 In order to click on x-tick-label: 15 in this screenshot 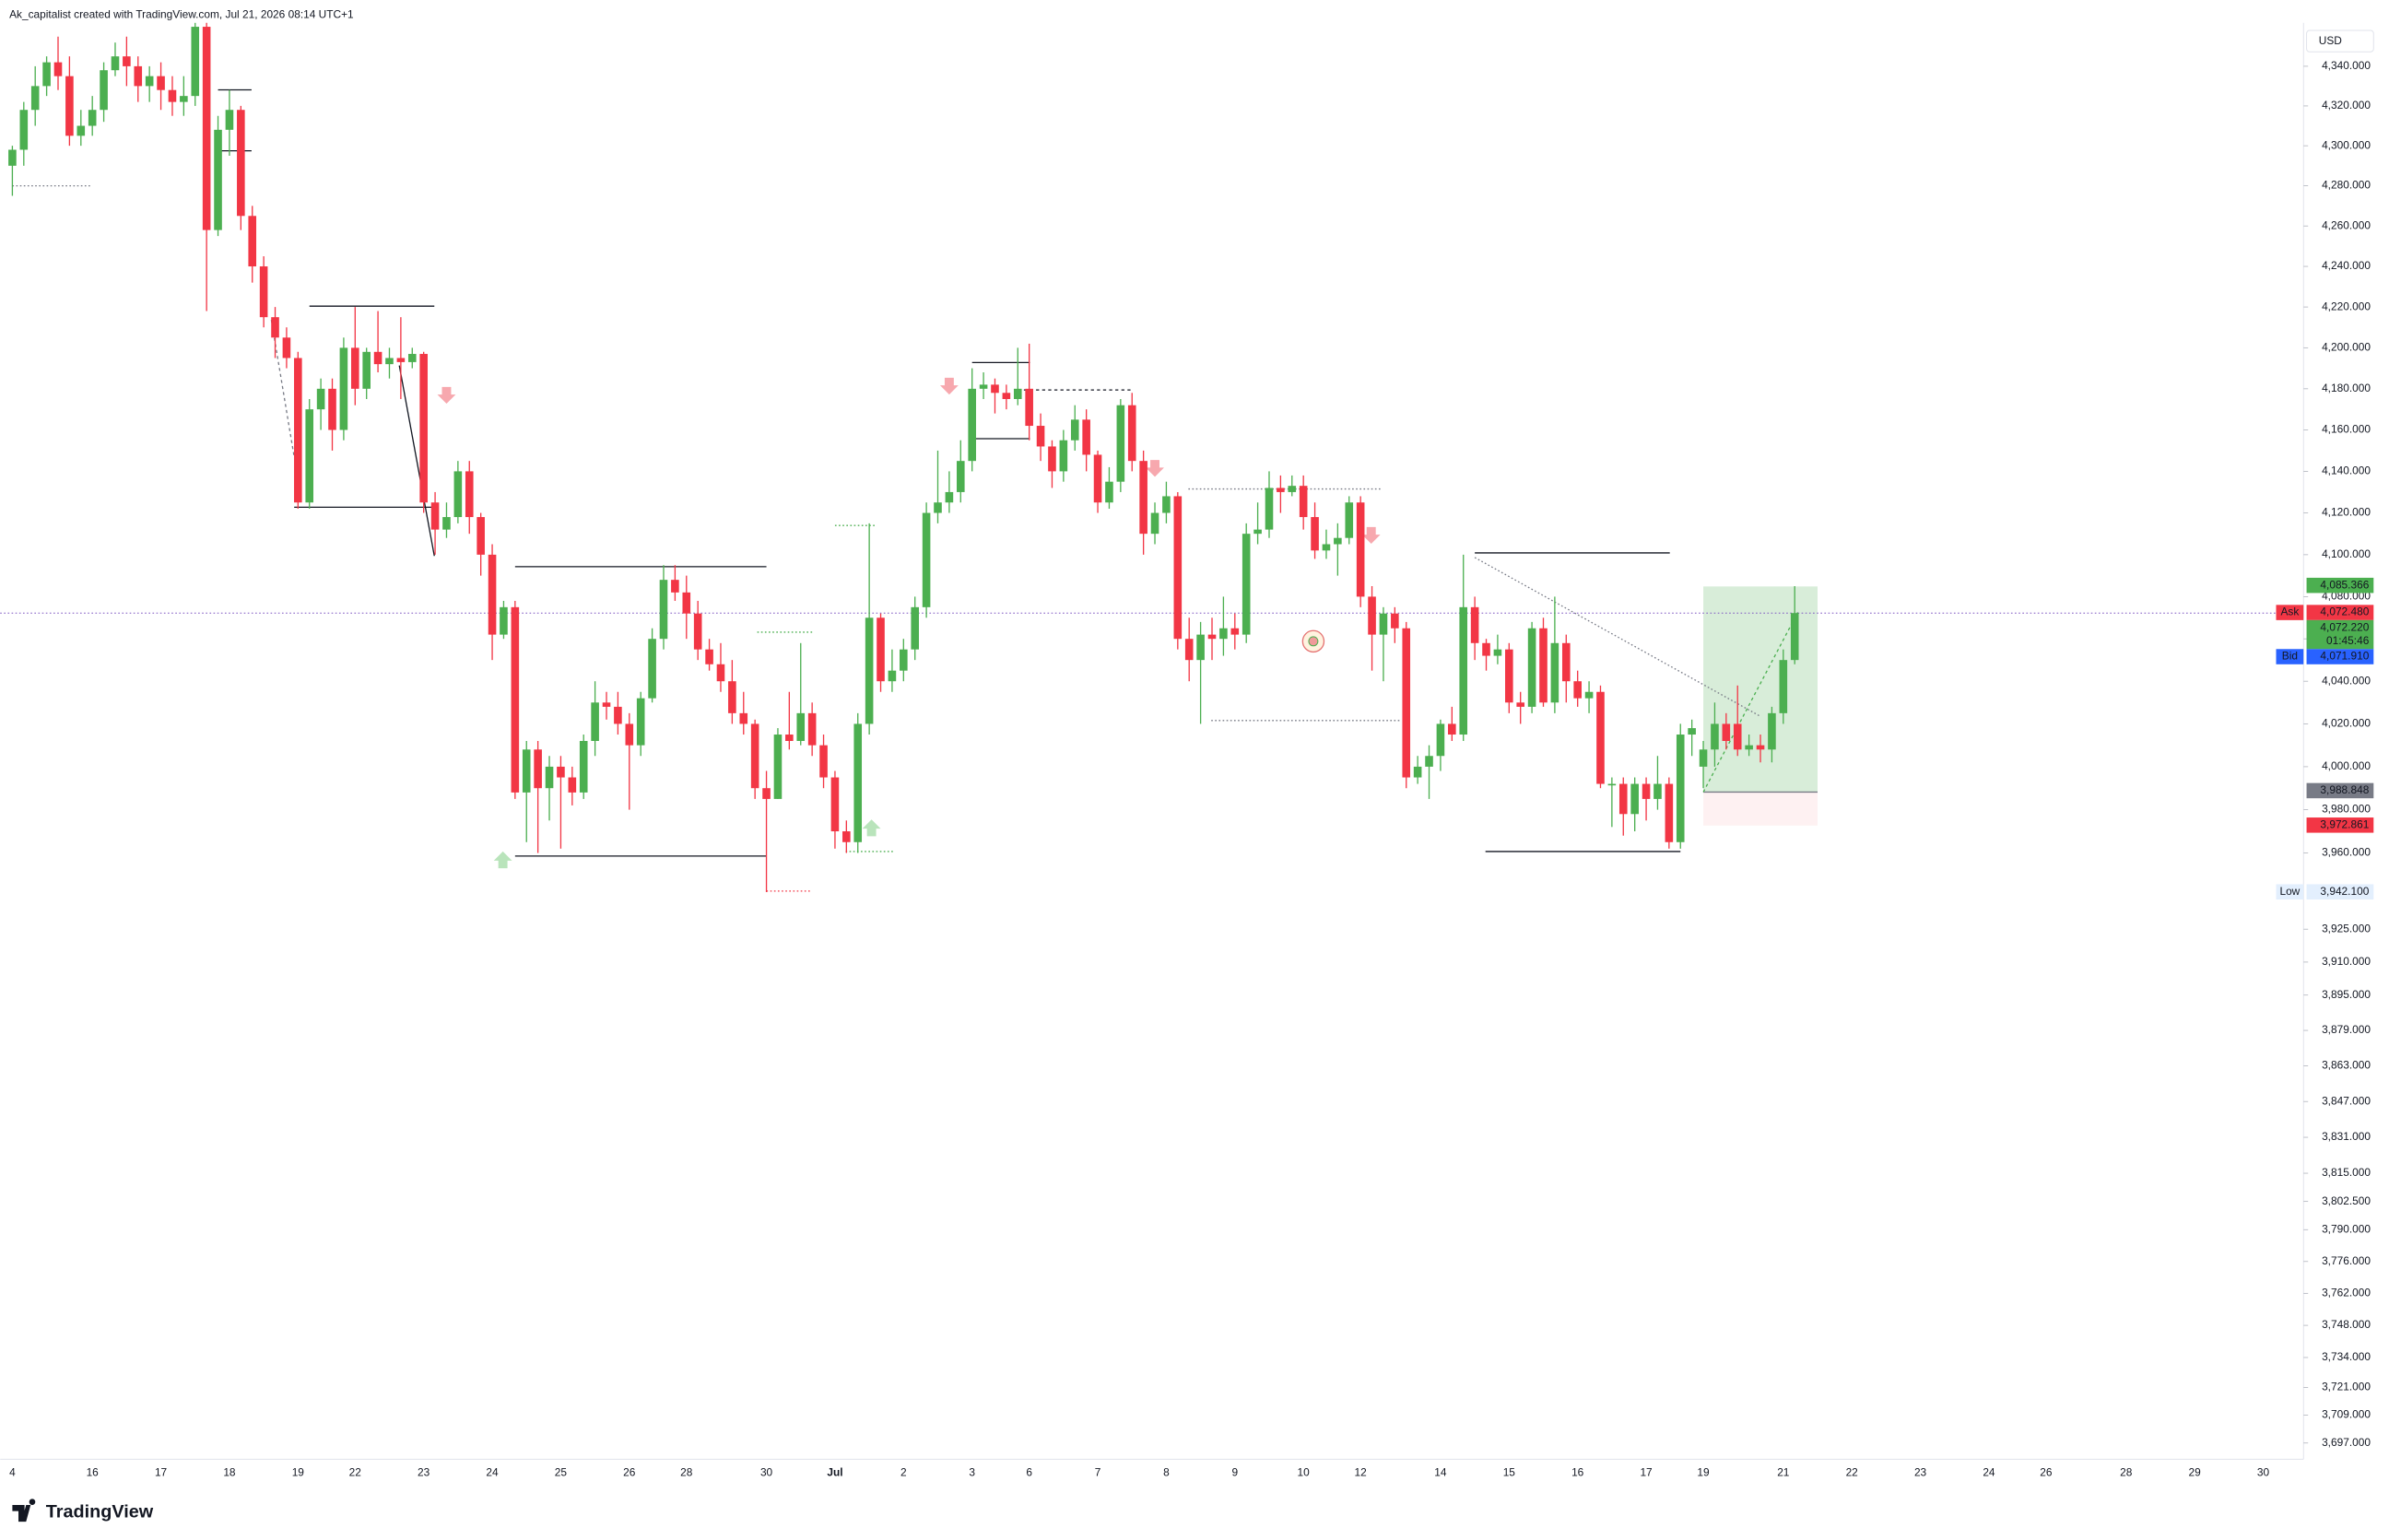, I will do `click(1509, 1471)`.